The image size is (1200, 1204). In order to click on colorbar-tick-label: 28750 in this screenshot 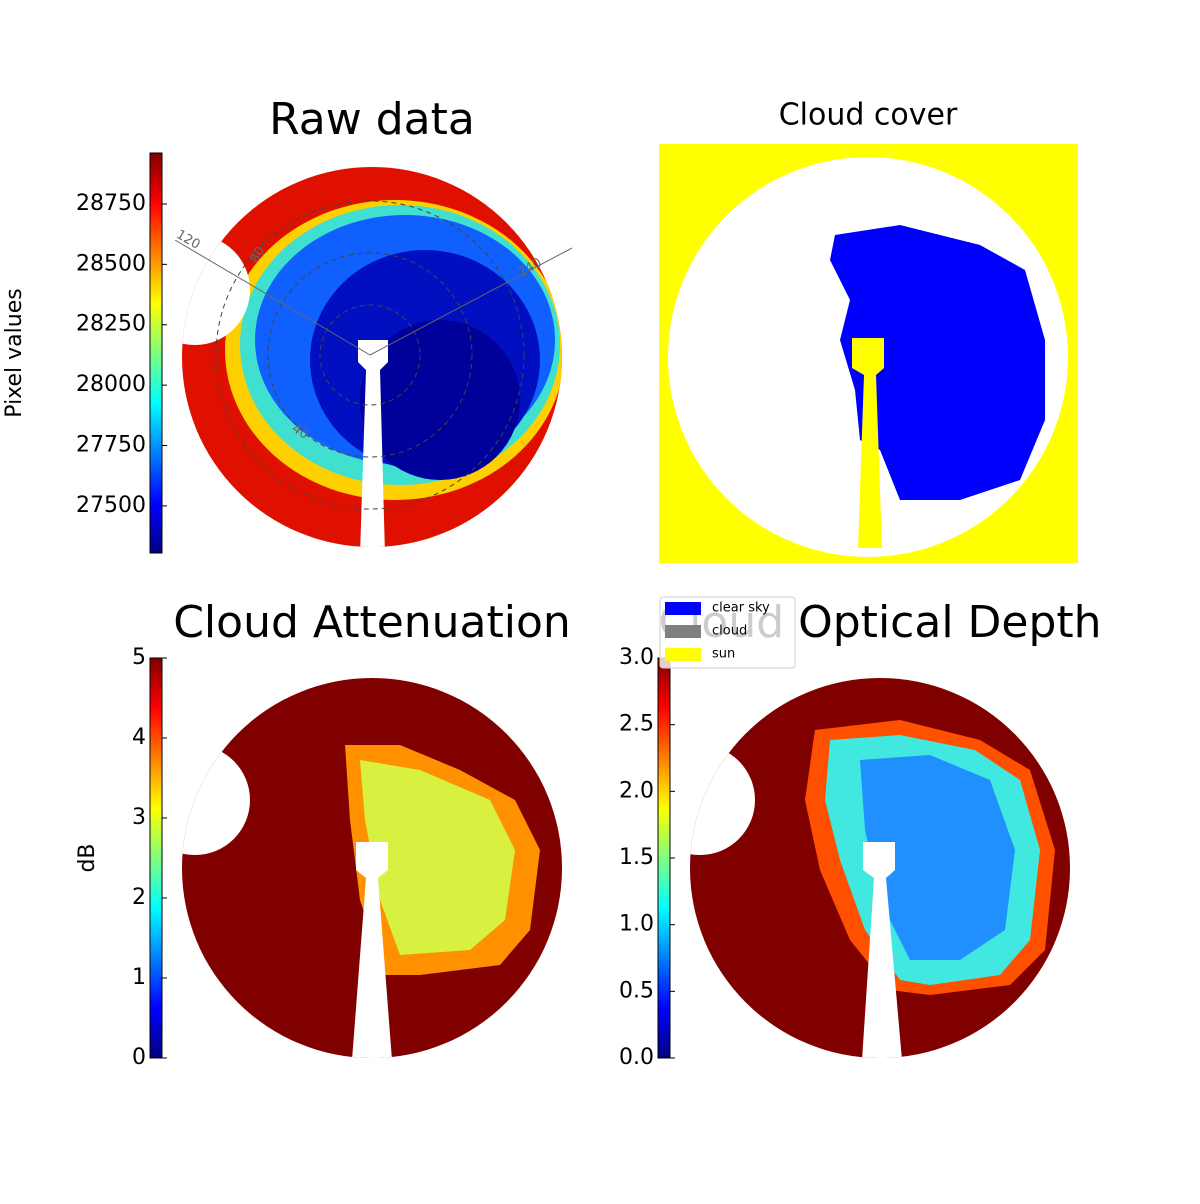, I will do `click(111, 203)`.